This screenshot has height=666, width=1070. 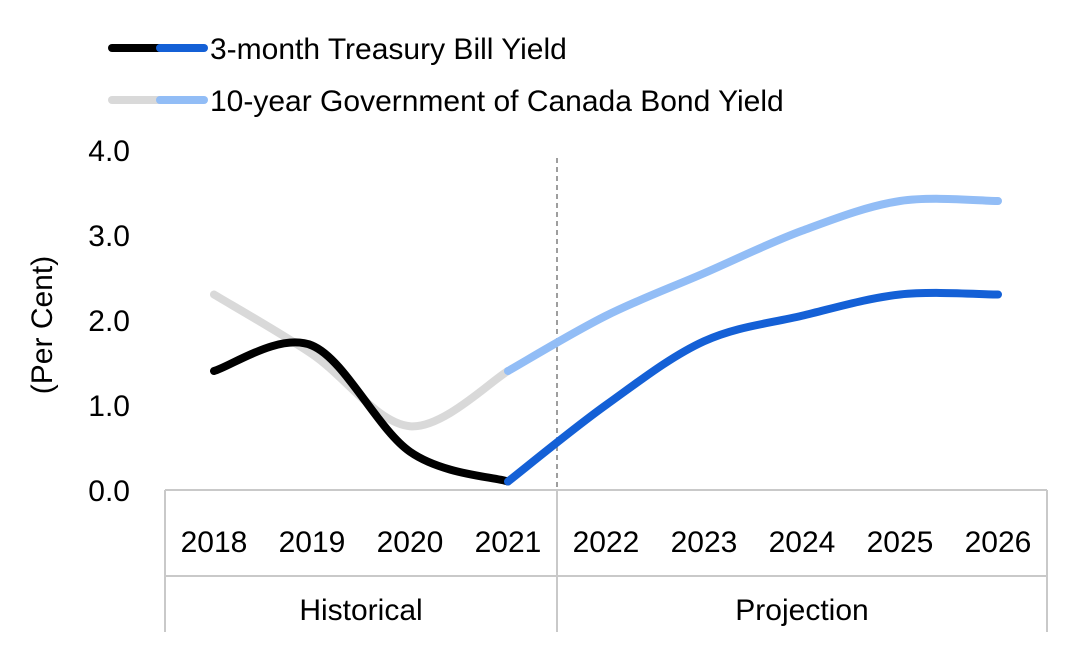 What do you see at coordinates (508, 542) in the screenshot?
I see `x-tick-label: 2021` at bounding box center [508, 542].